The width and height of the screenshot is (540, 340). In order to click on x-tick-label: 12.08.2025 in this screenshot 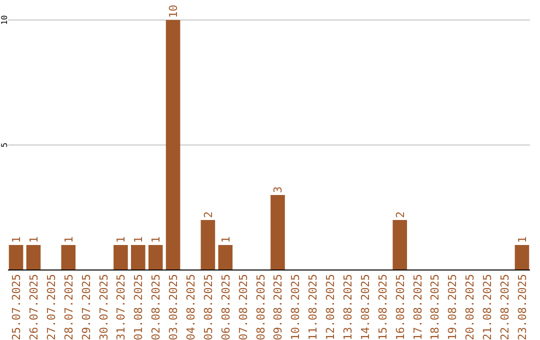, I will do `click(331, 307)`.